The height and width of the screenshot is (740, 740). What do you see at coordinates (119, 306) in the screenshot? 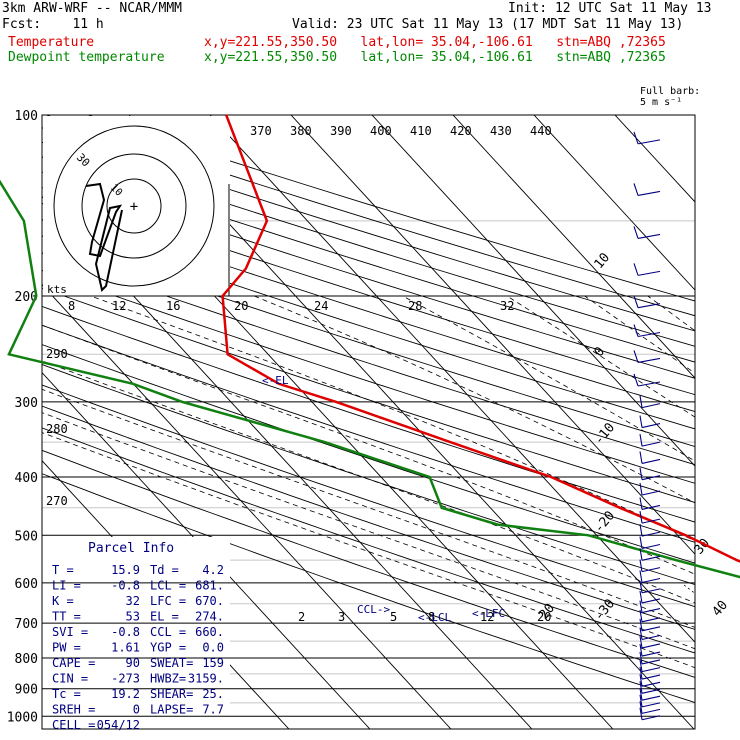
I see `hodograph-axis-label: 12` at bounding box center [119, 306].